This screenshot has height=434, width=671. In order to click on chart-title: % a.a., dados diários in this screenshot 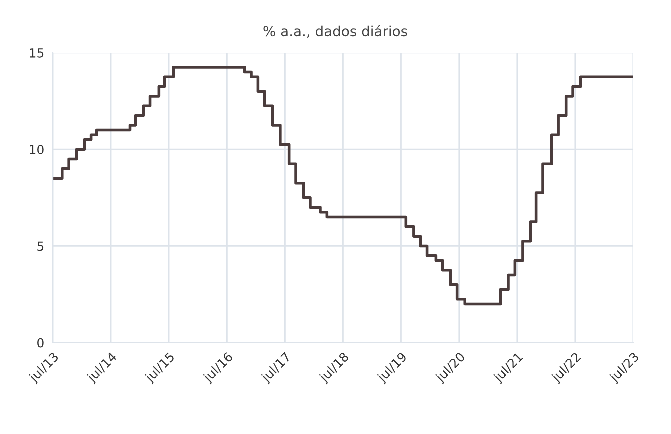, I will do `click(336, 31)`.